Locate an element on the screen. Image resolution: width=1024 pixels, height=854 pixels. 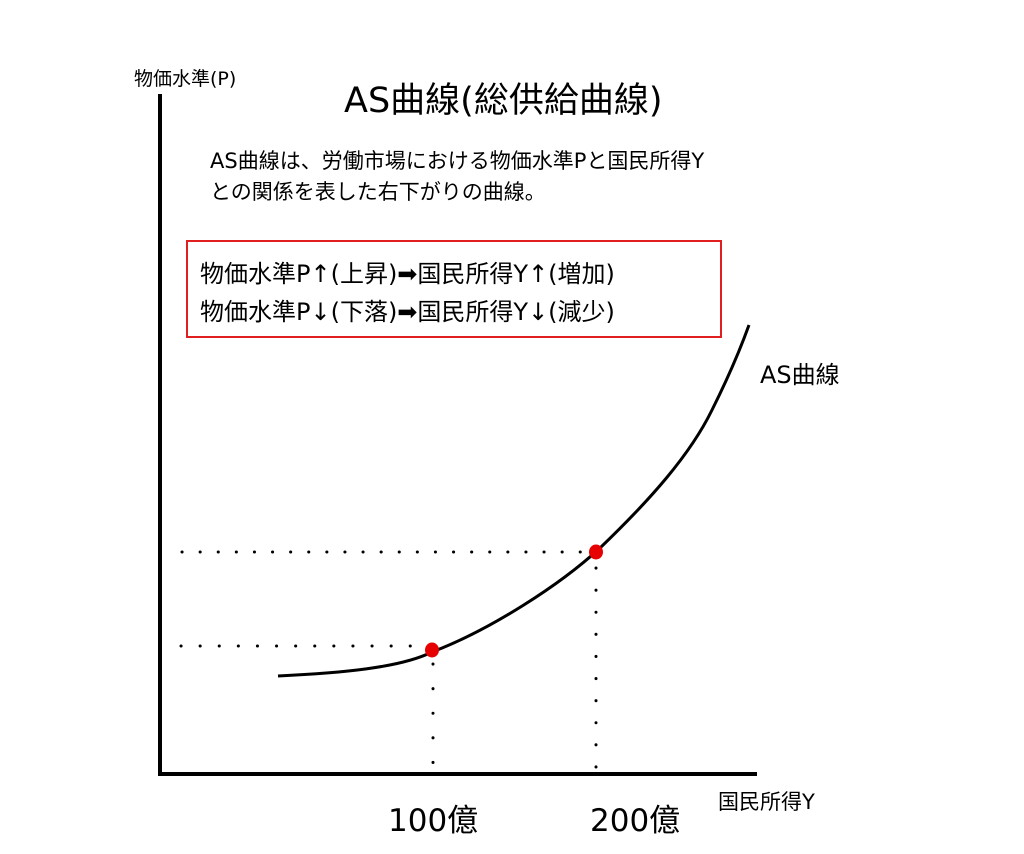
x-tick-200: 200億 is located at coordinates (635, 821).